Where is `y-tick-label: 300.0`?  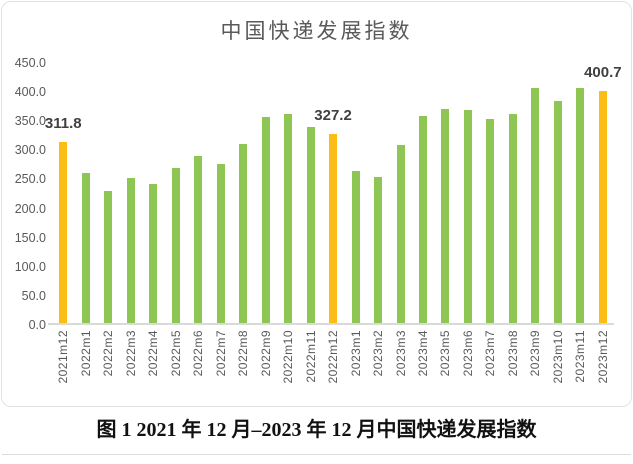 y-tick-label: 300.0 is located at coordinates (30, 150).